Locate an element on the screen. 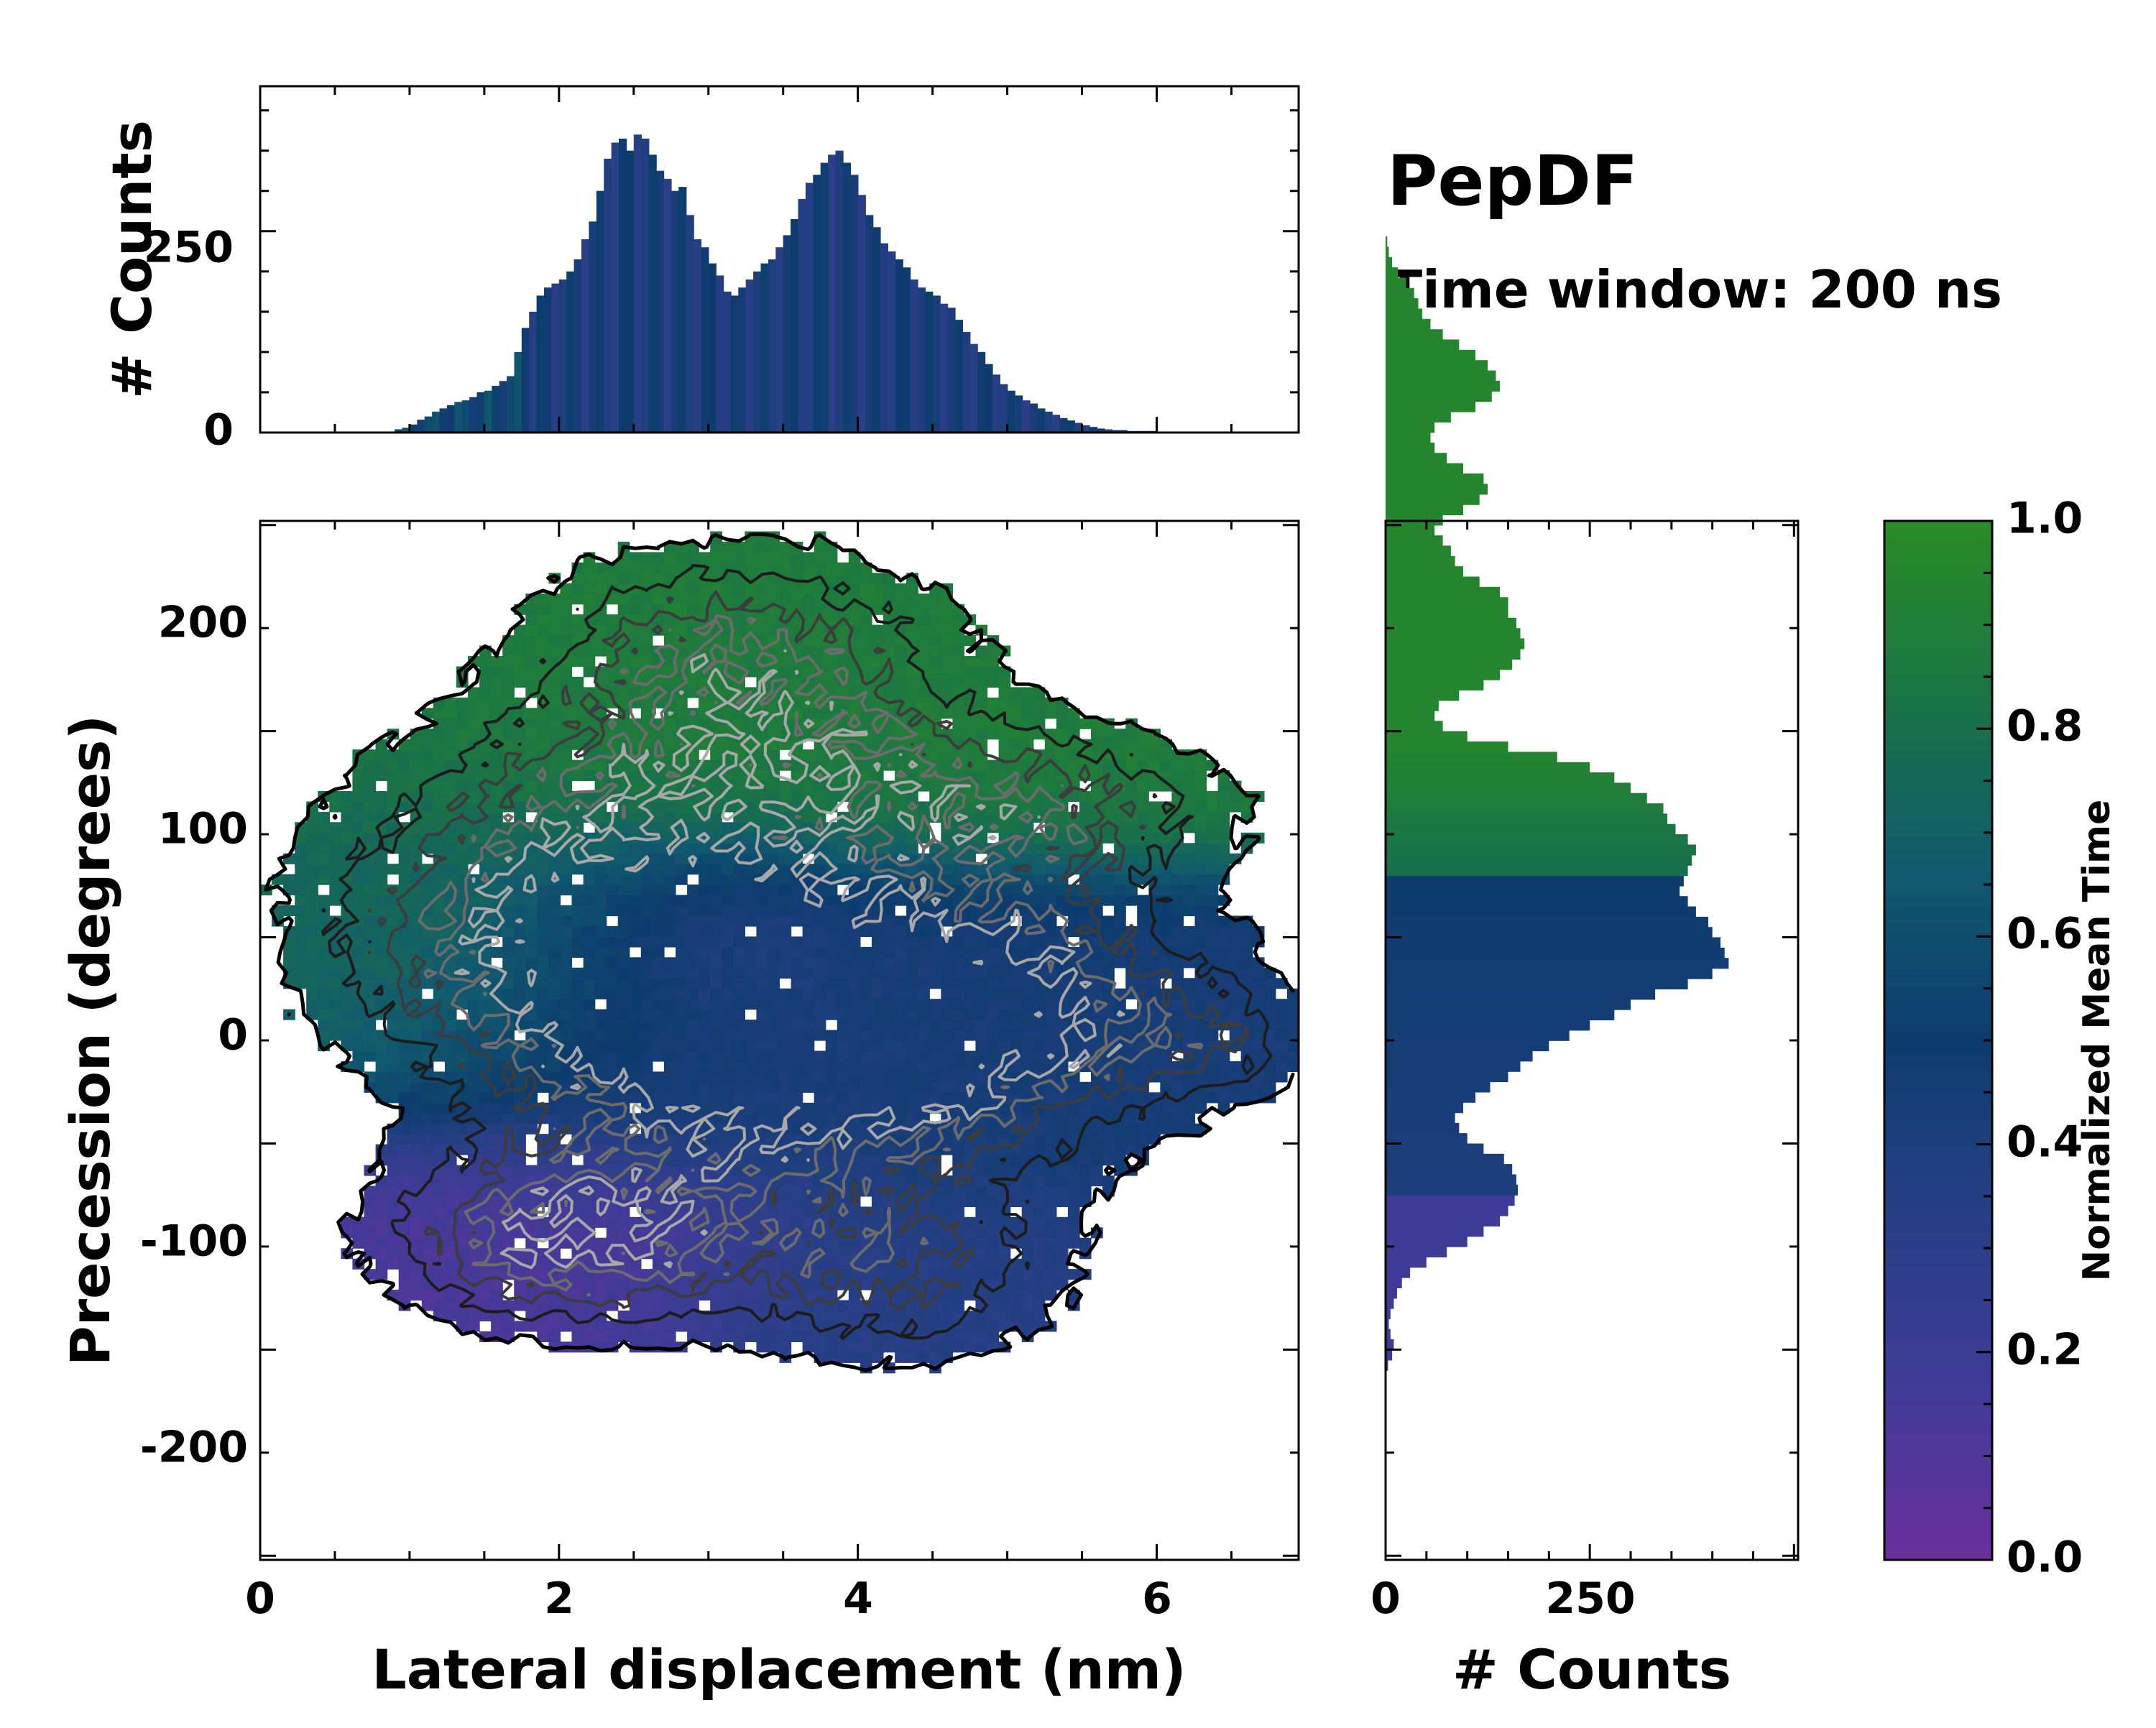 The image size is (2156, 1728). top-histogram-bars is located at coordinates (784, 283).